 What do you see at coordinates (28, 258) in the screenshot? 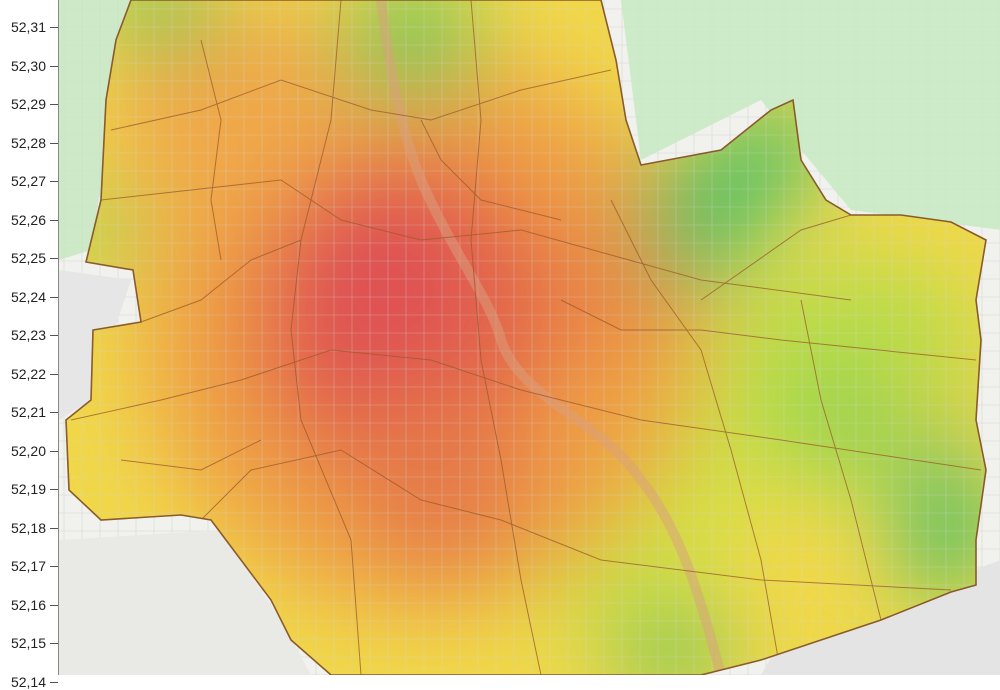
I see `latitude-tick-label: 52,25` at bounding box center [28, 258].